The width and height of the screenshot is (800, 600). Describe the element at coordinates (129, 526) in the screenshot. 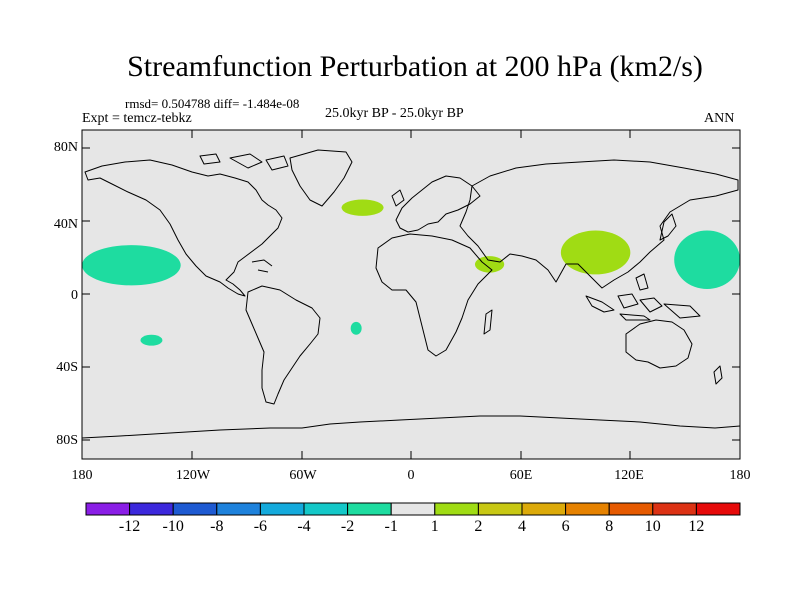

I see `colorbar-label: -12` at that location.